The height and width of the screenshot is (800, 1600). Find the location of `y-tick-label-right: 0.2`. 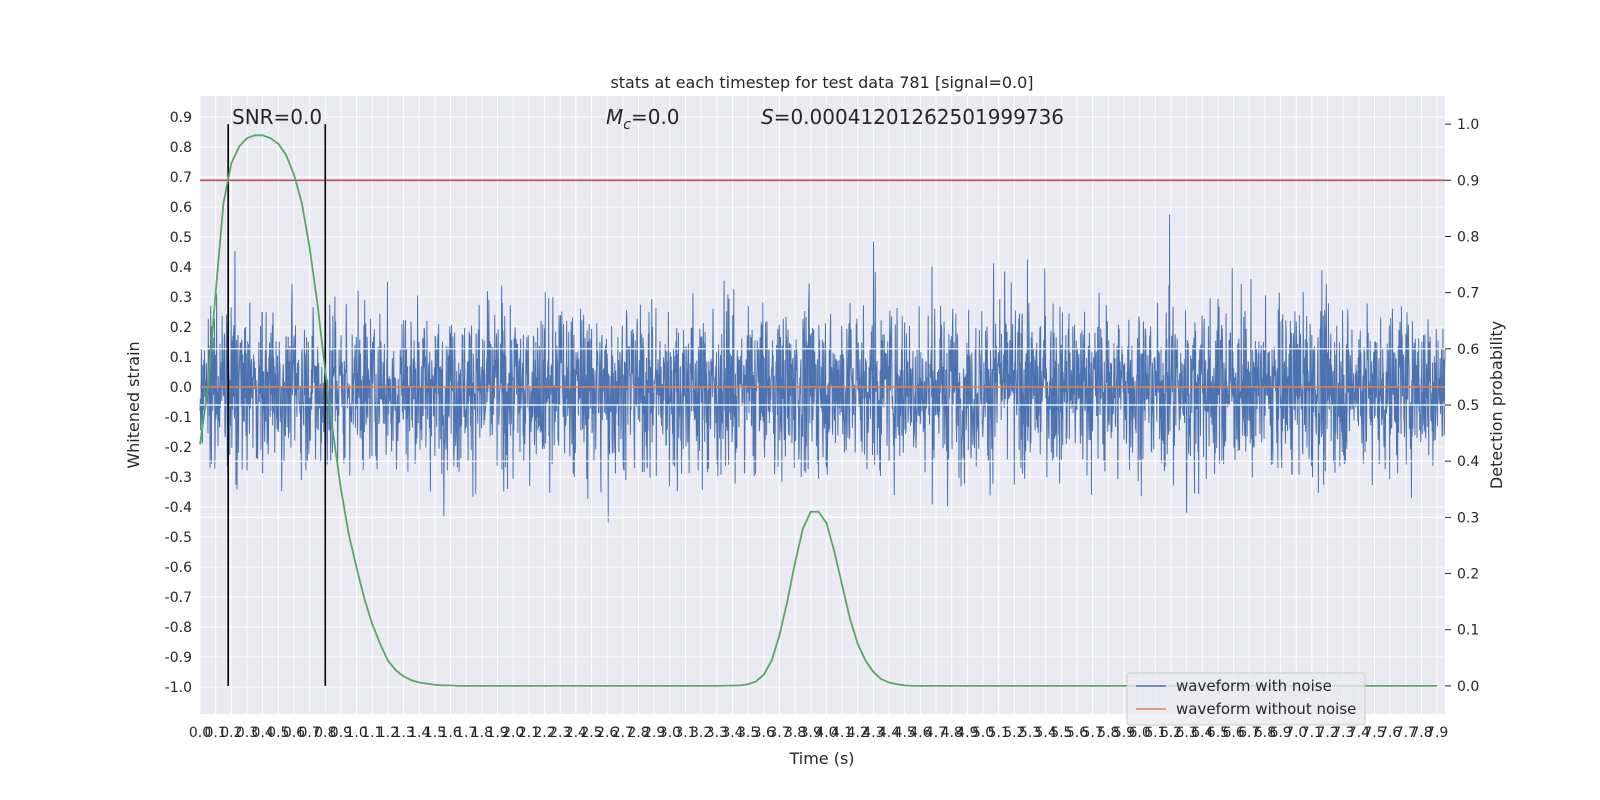

y-tick-label-right: 0.2 is located at coordinates (1468, 575).